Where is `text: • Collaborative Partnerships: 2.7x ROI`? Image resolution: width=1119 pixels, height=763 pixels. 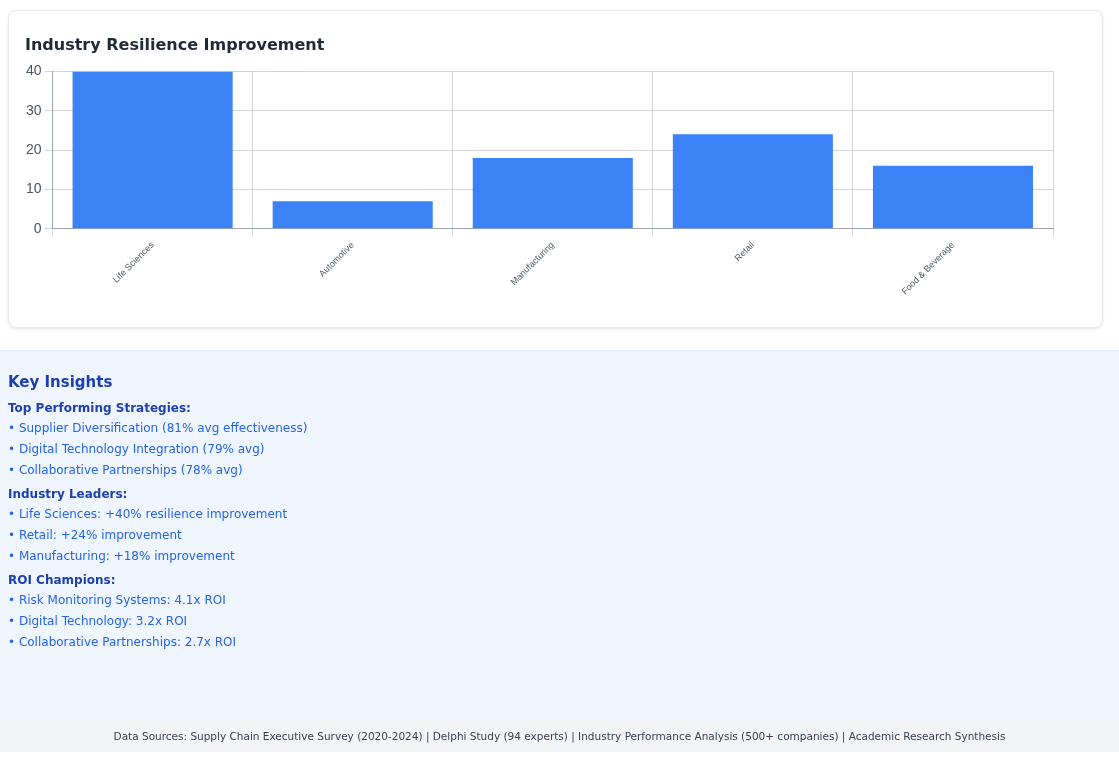 text: • Collaborative Partnerships: 2.7x ROI is located at coordinates (123, 642).